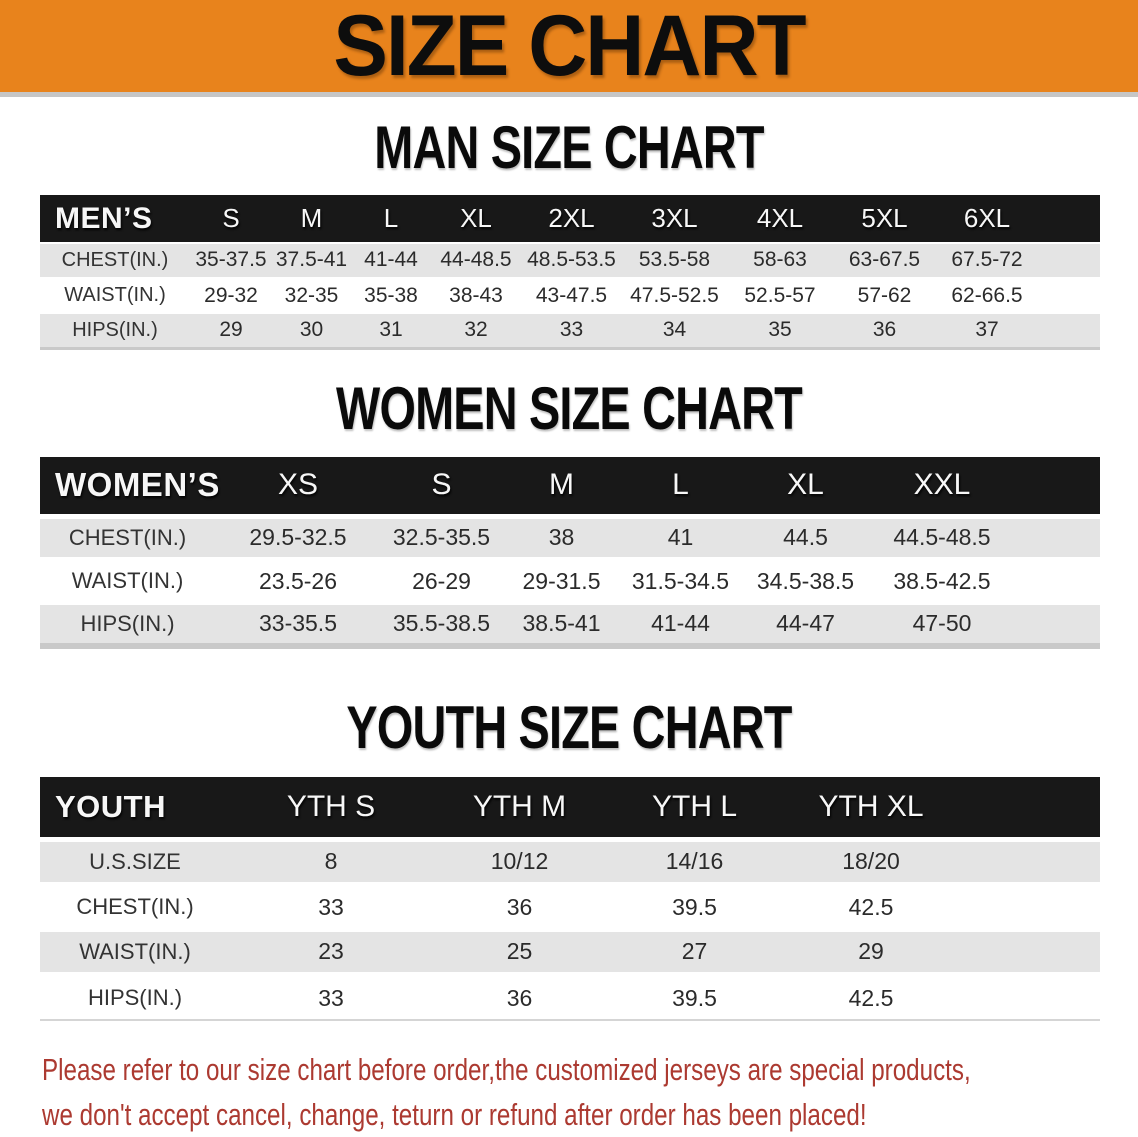 This screenshot has height=1137, width=1138. Describe the element at coordinates (110, 806) in the screenshot. I see `table-corner-label: YOUTH` at that location.